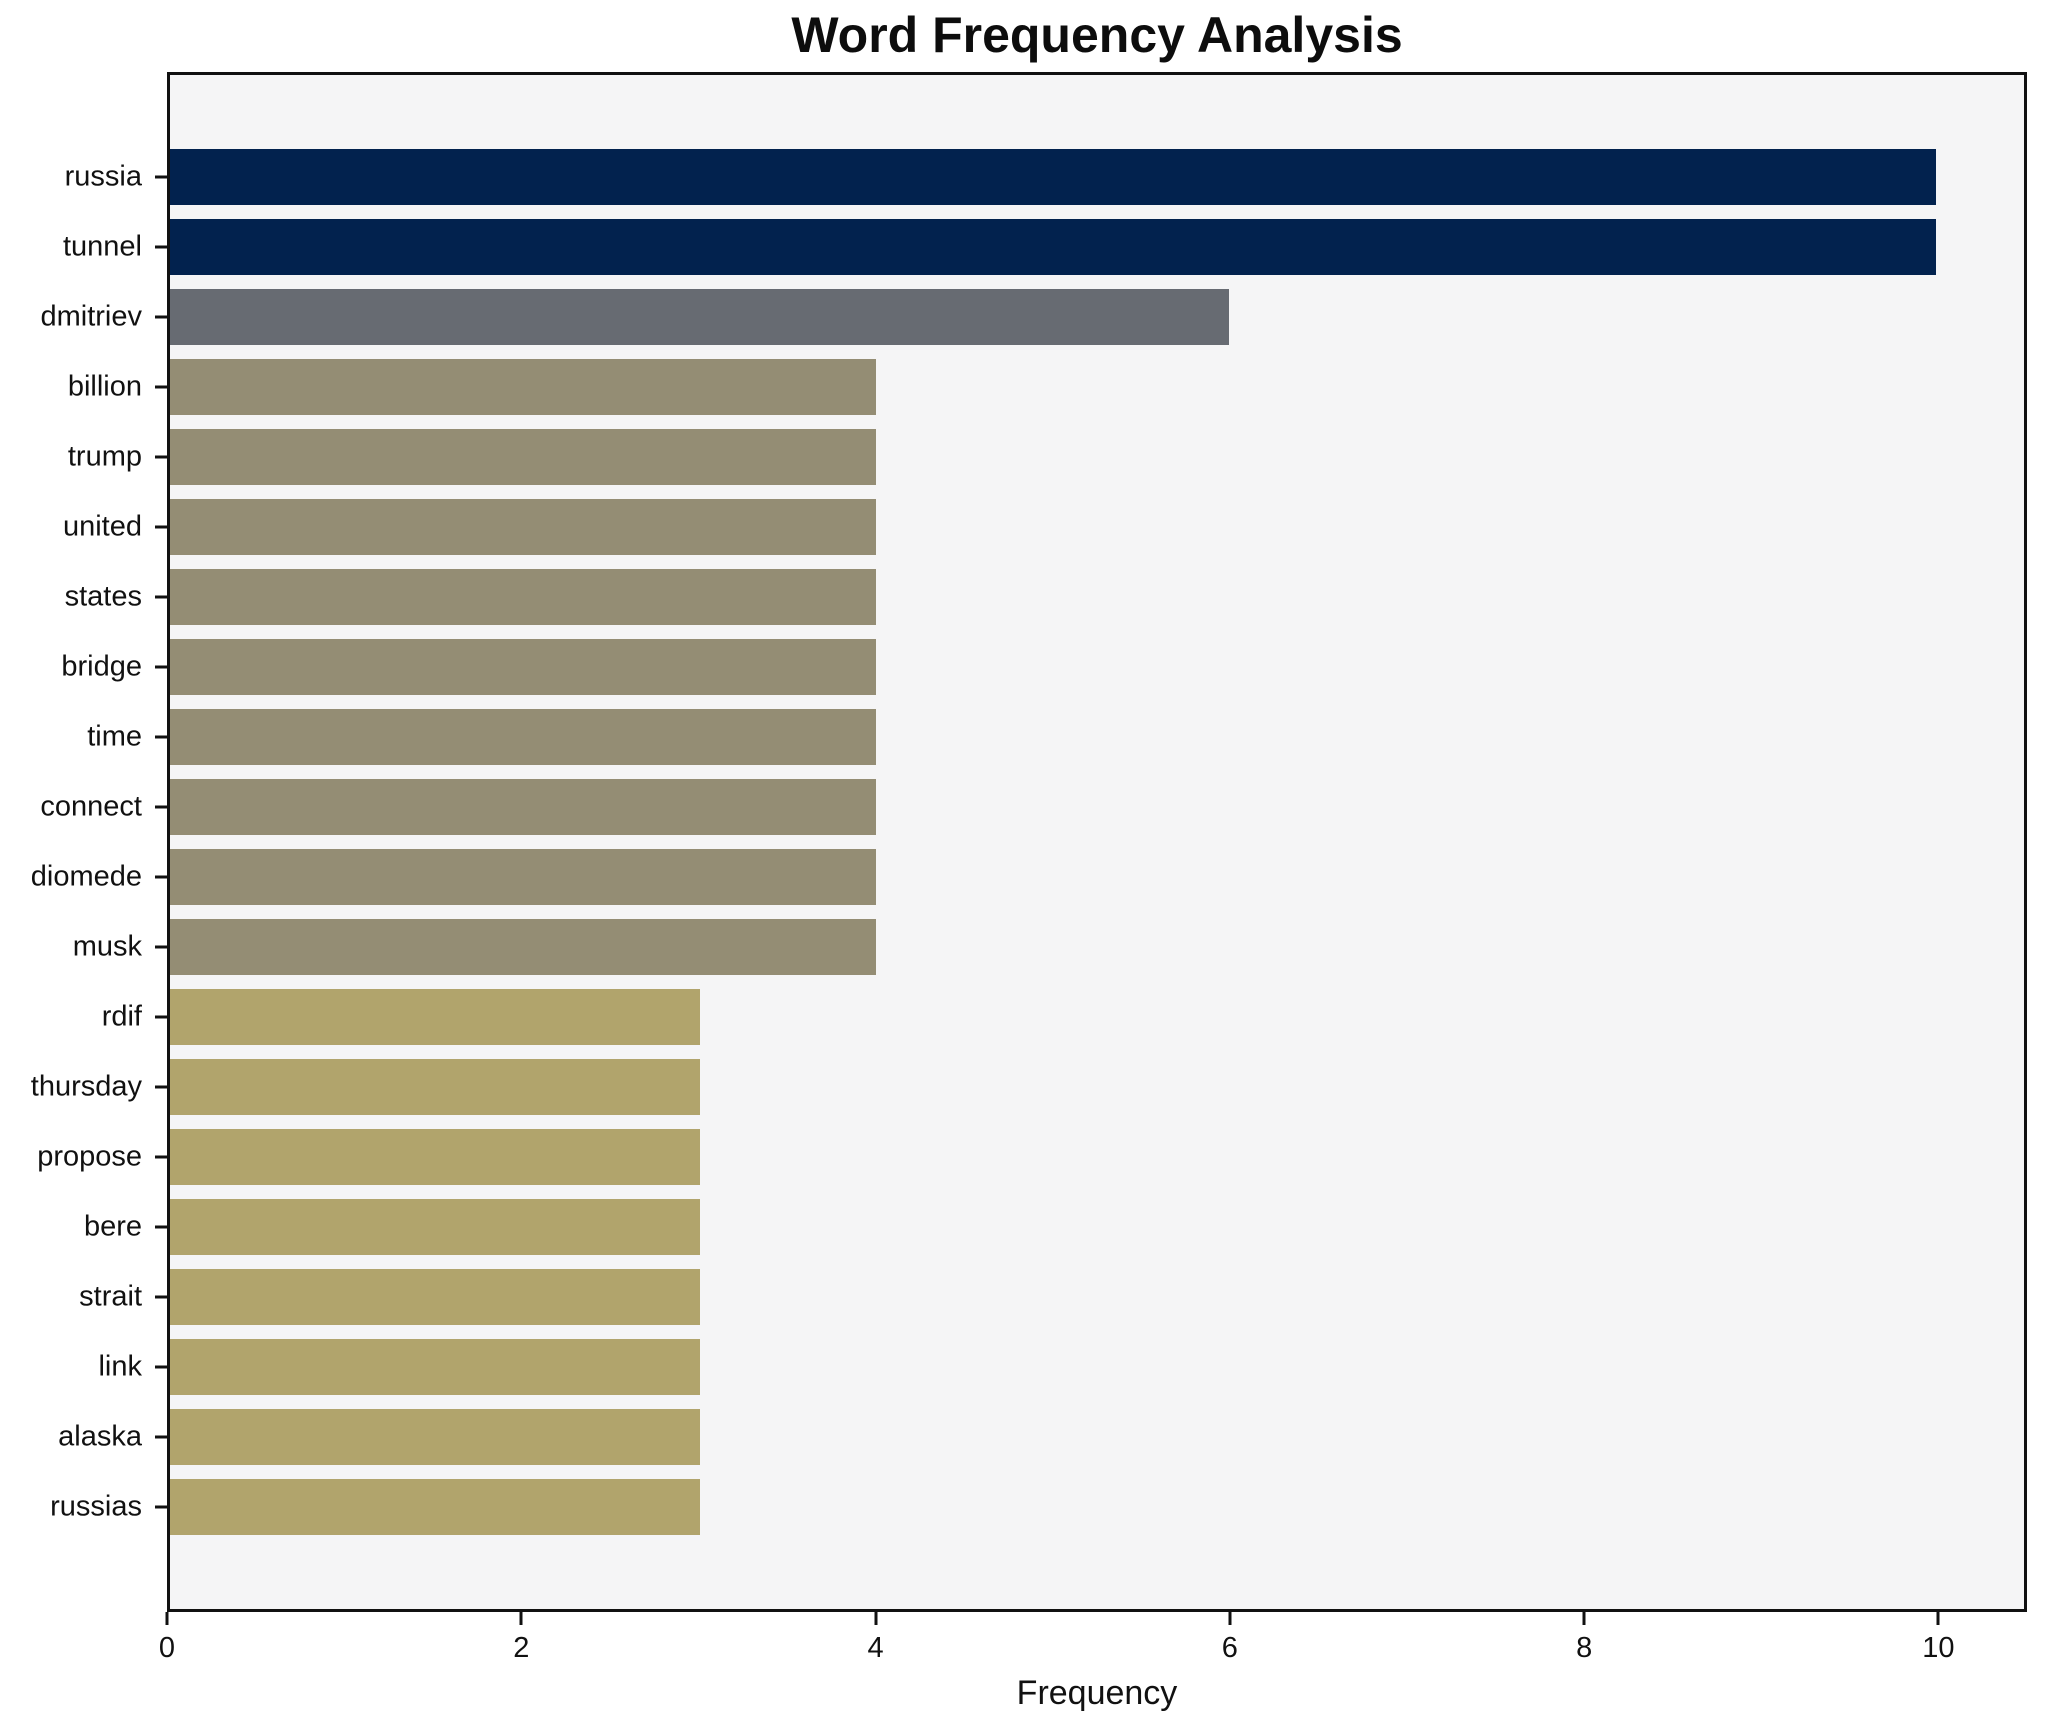 The height and width of the screenshot is (1722, 2047). What do you see at coordinates (1043, 527) in the screenshot?
I see `bar-row: united` at bounding box center [1043, 527].